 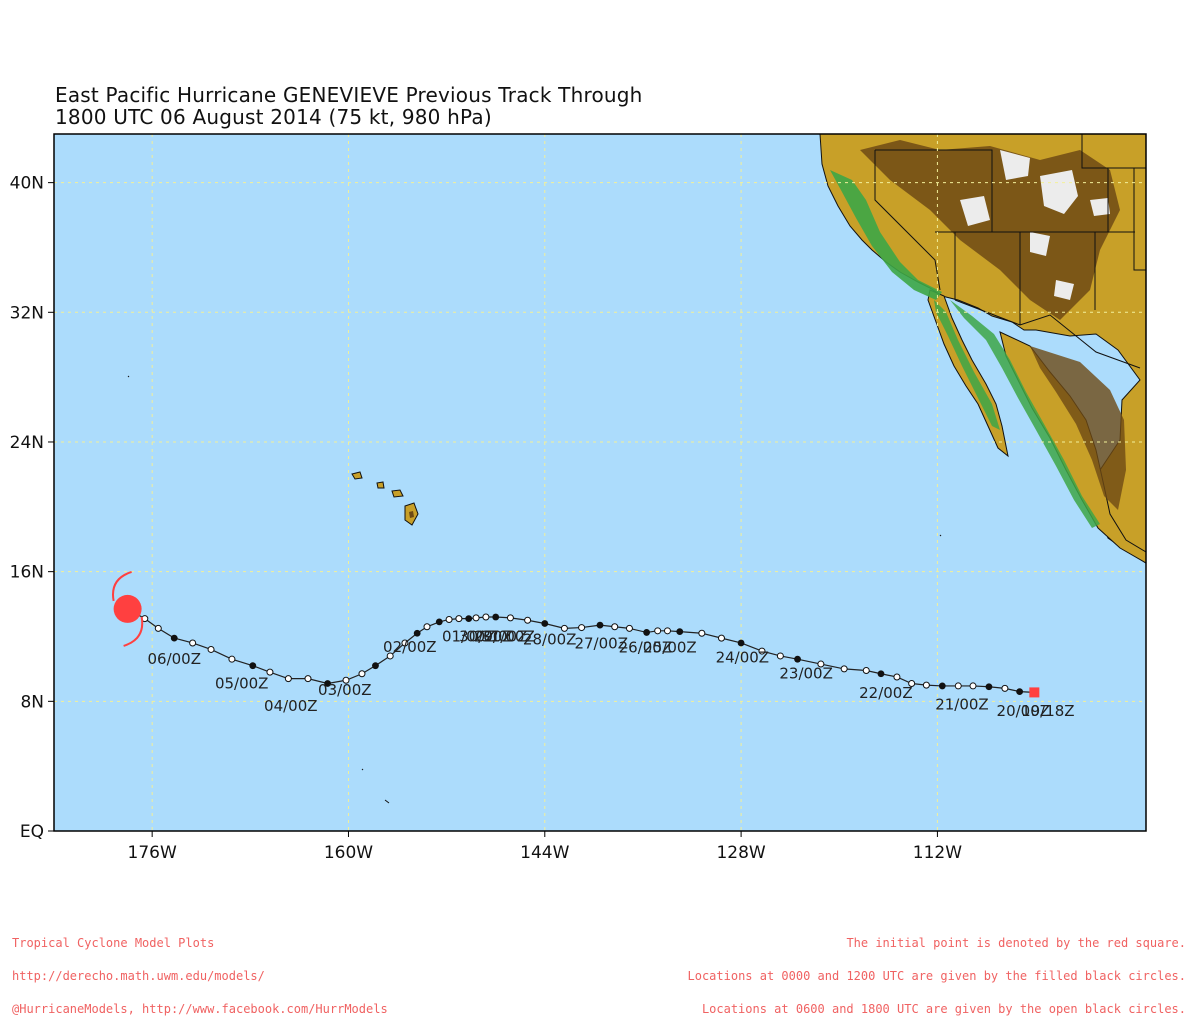 I want to click on political-borders, so click(x=1010, y=251).